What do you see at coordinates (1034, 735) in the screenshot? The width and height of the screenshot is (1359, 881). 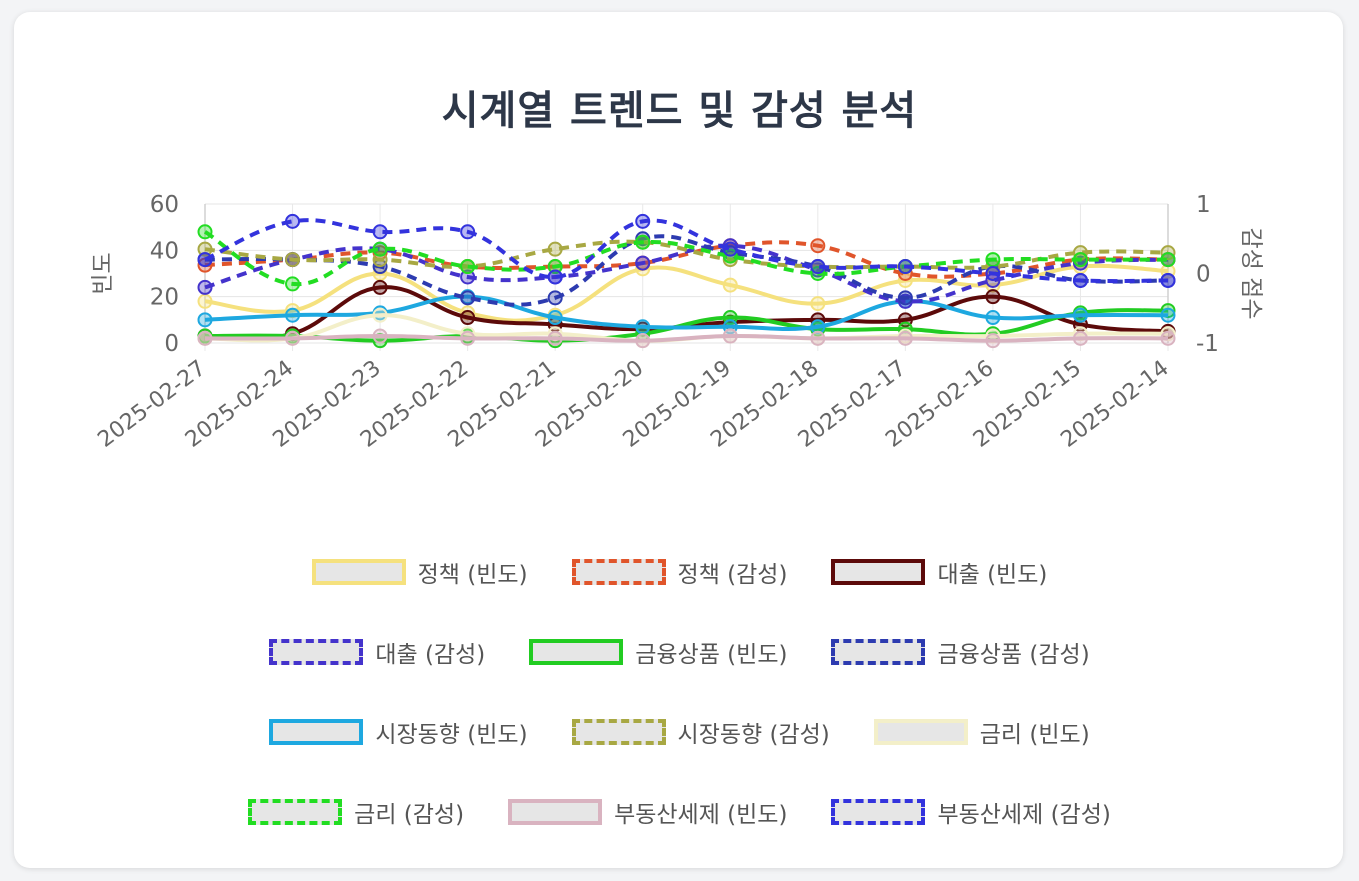 I see `legend-label: 금리 (빈도)` at bounding box center [1034, 735].